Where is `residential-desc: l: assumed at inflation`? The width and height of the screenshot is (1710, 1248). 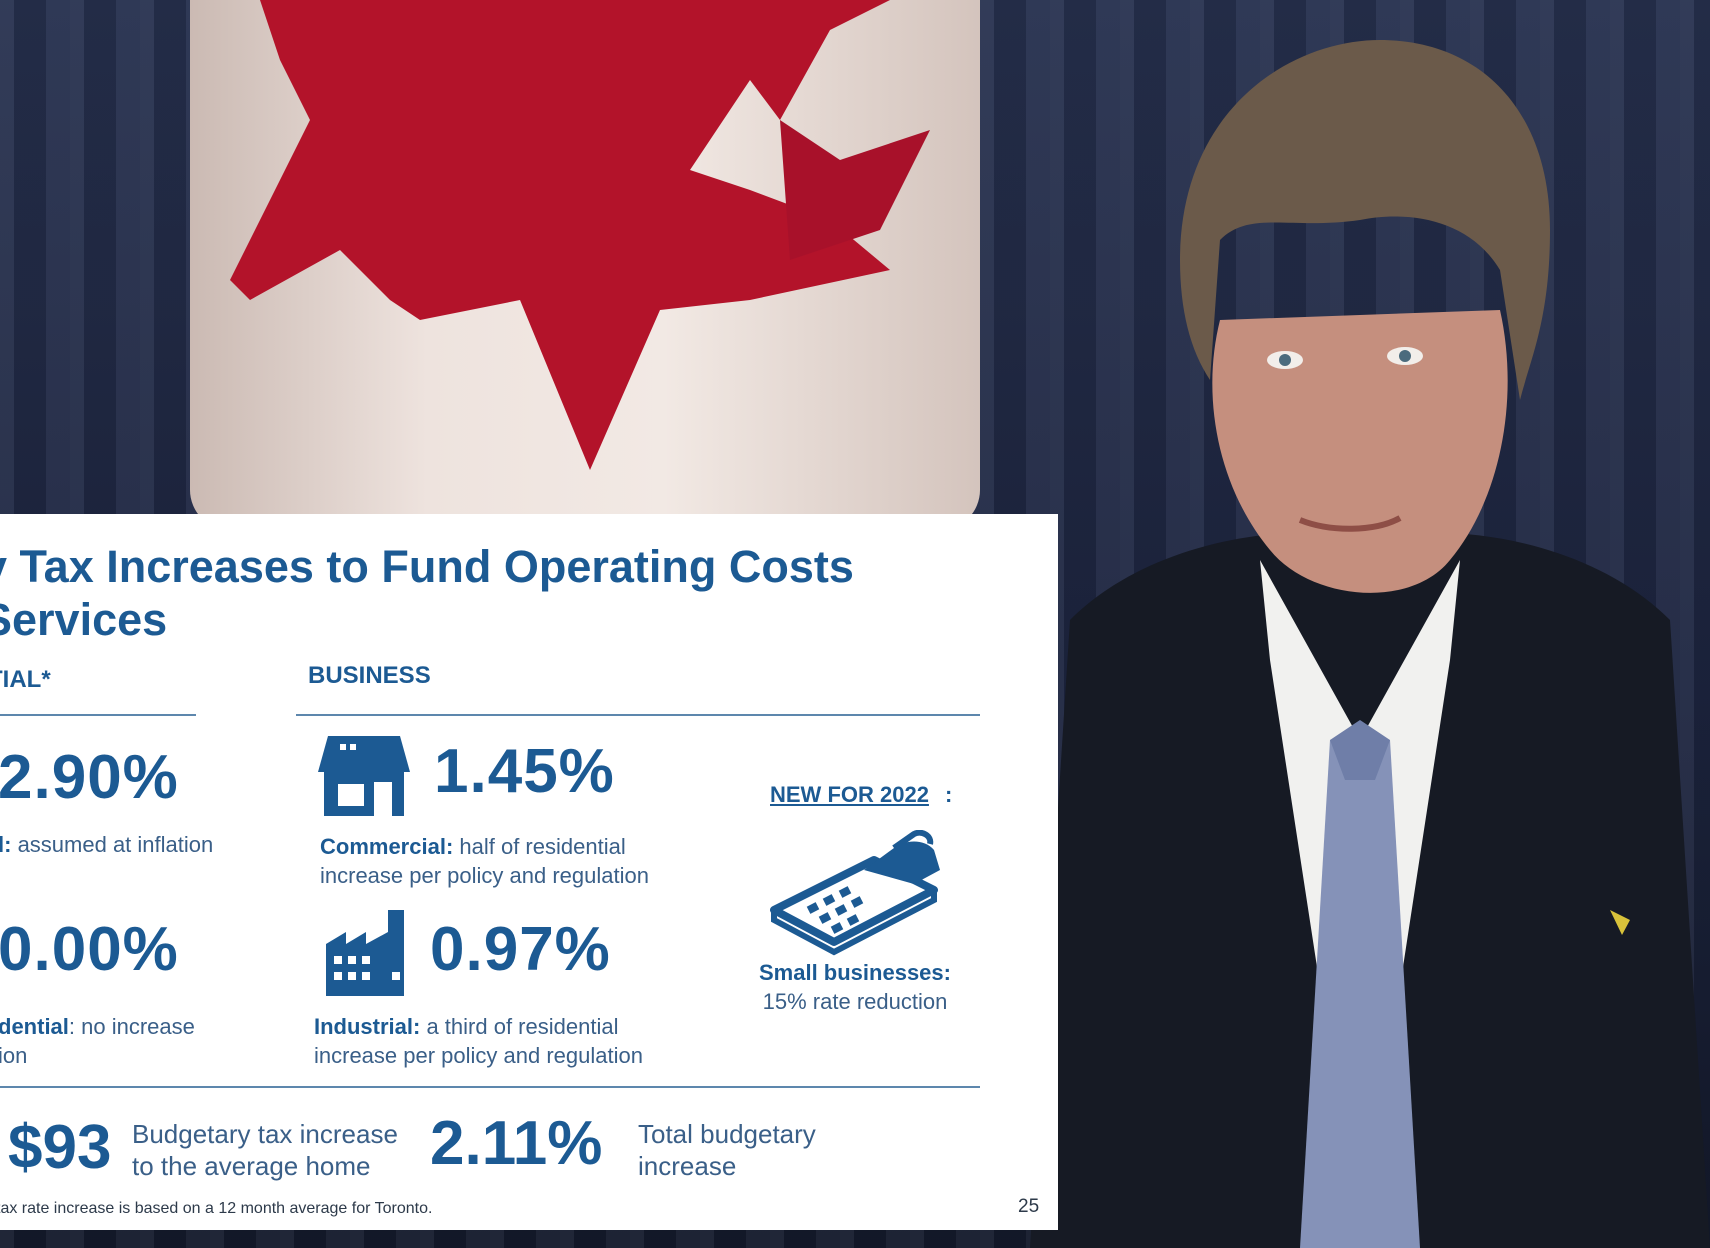
residential-desc: l: assumed at inflation is located at coordinates (107, 844).